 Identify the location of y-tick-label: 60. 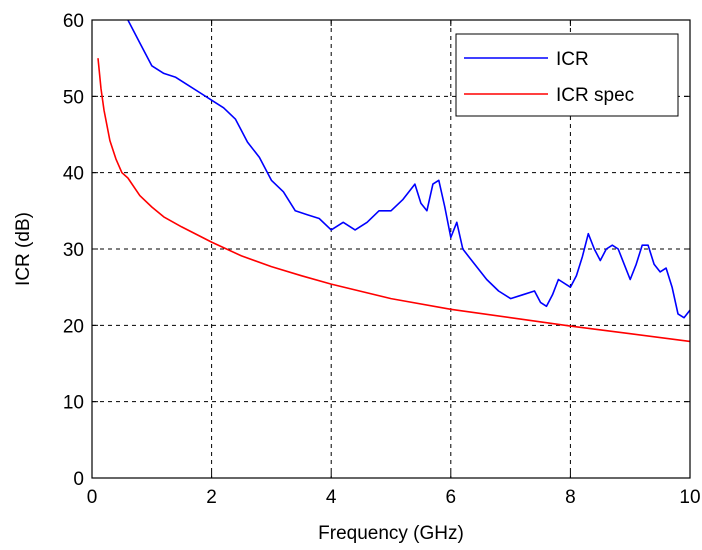
(73, 21).